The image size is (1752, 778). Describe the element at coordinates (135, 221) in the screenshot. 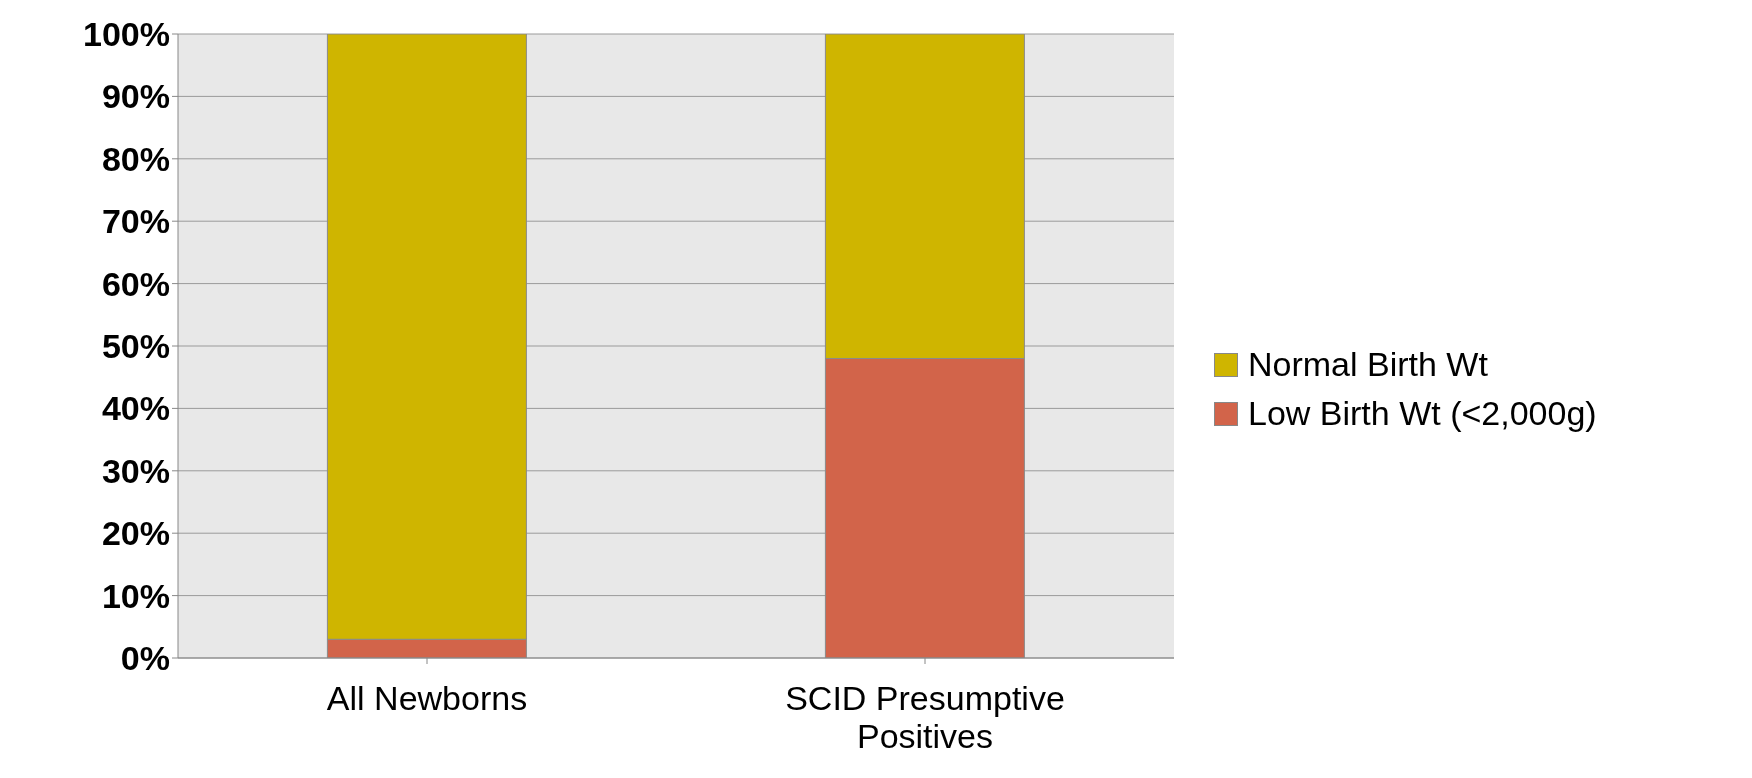

I see `y-tick-label: 70%` at that location.